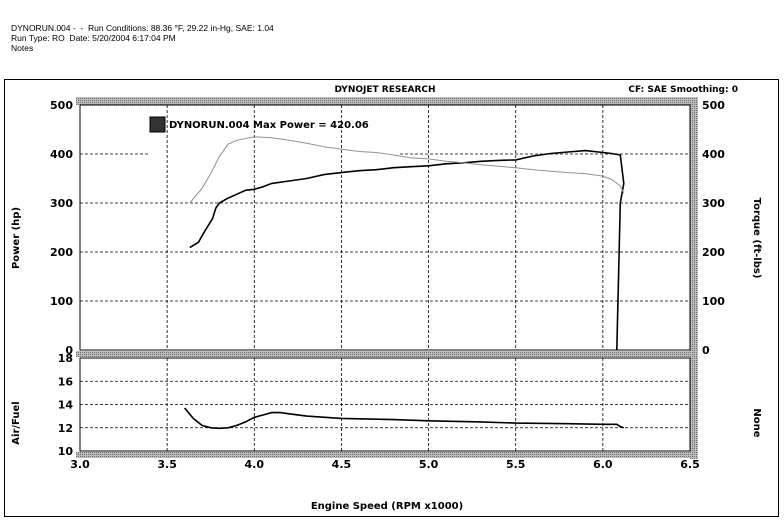 This screenshot has width=784, height=520. I want to click on y-tick-label: 400, so click(61, 154).